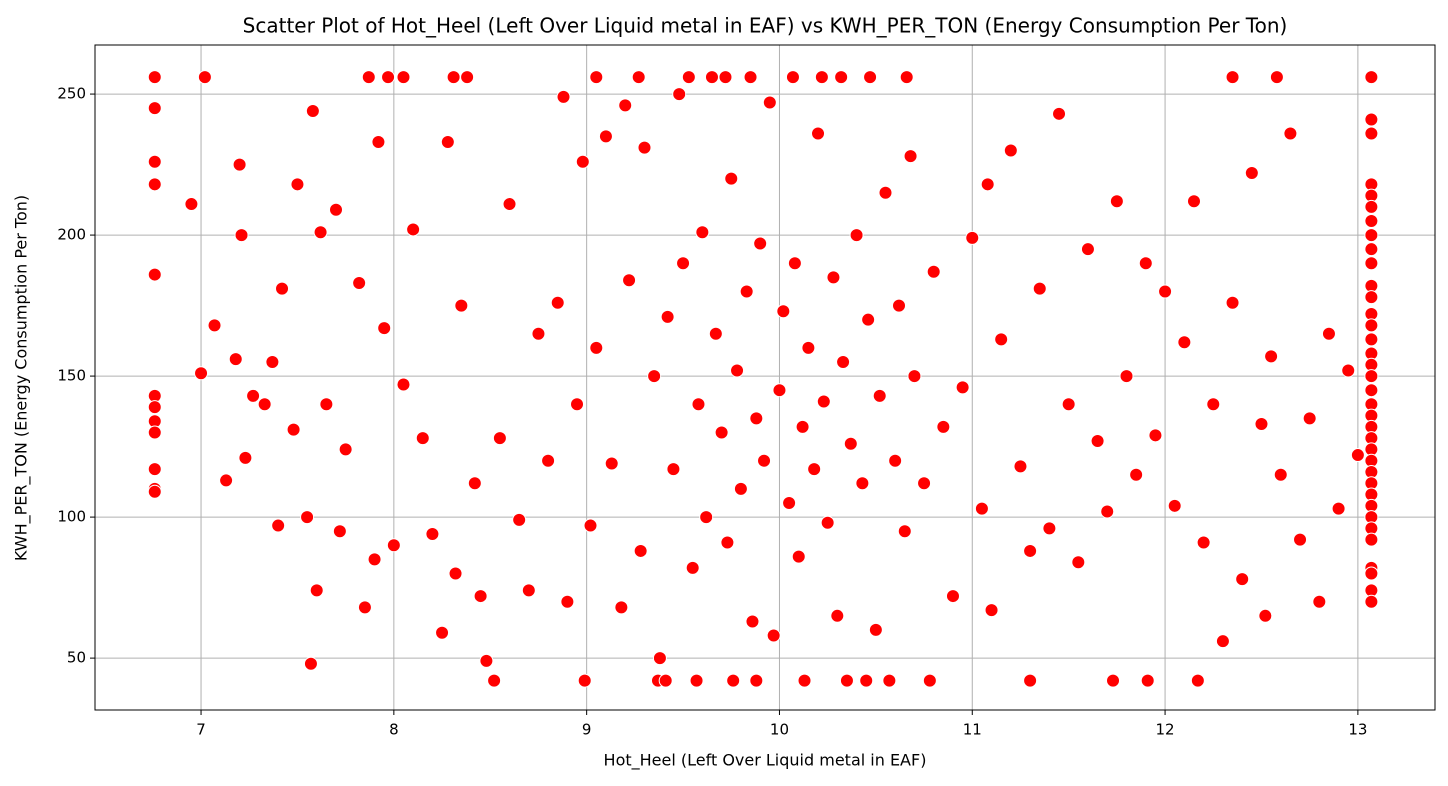  Describe the element at coordinates (972, 730) in the screenshot. I see `x-tick-label: 11` at that location.